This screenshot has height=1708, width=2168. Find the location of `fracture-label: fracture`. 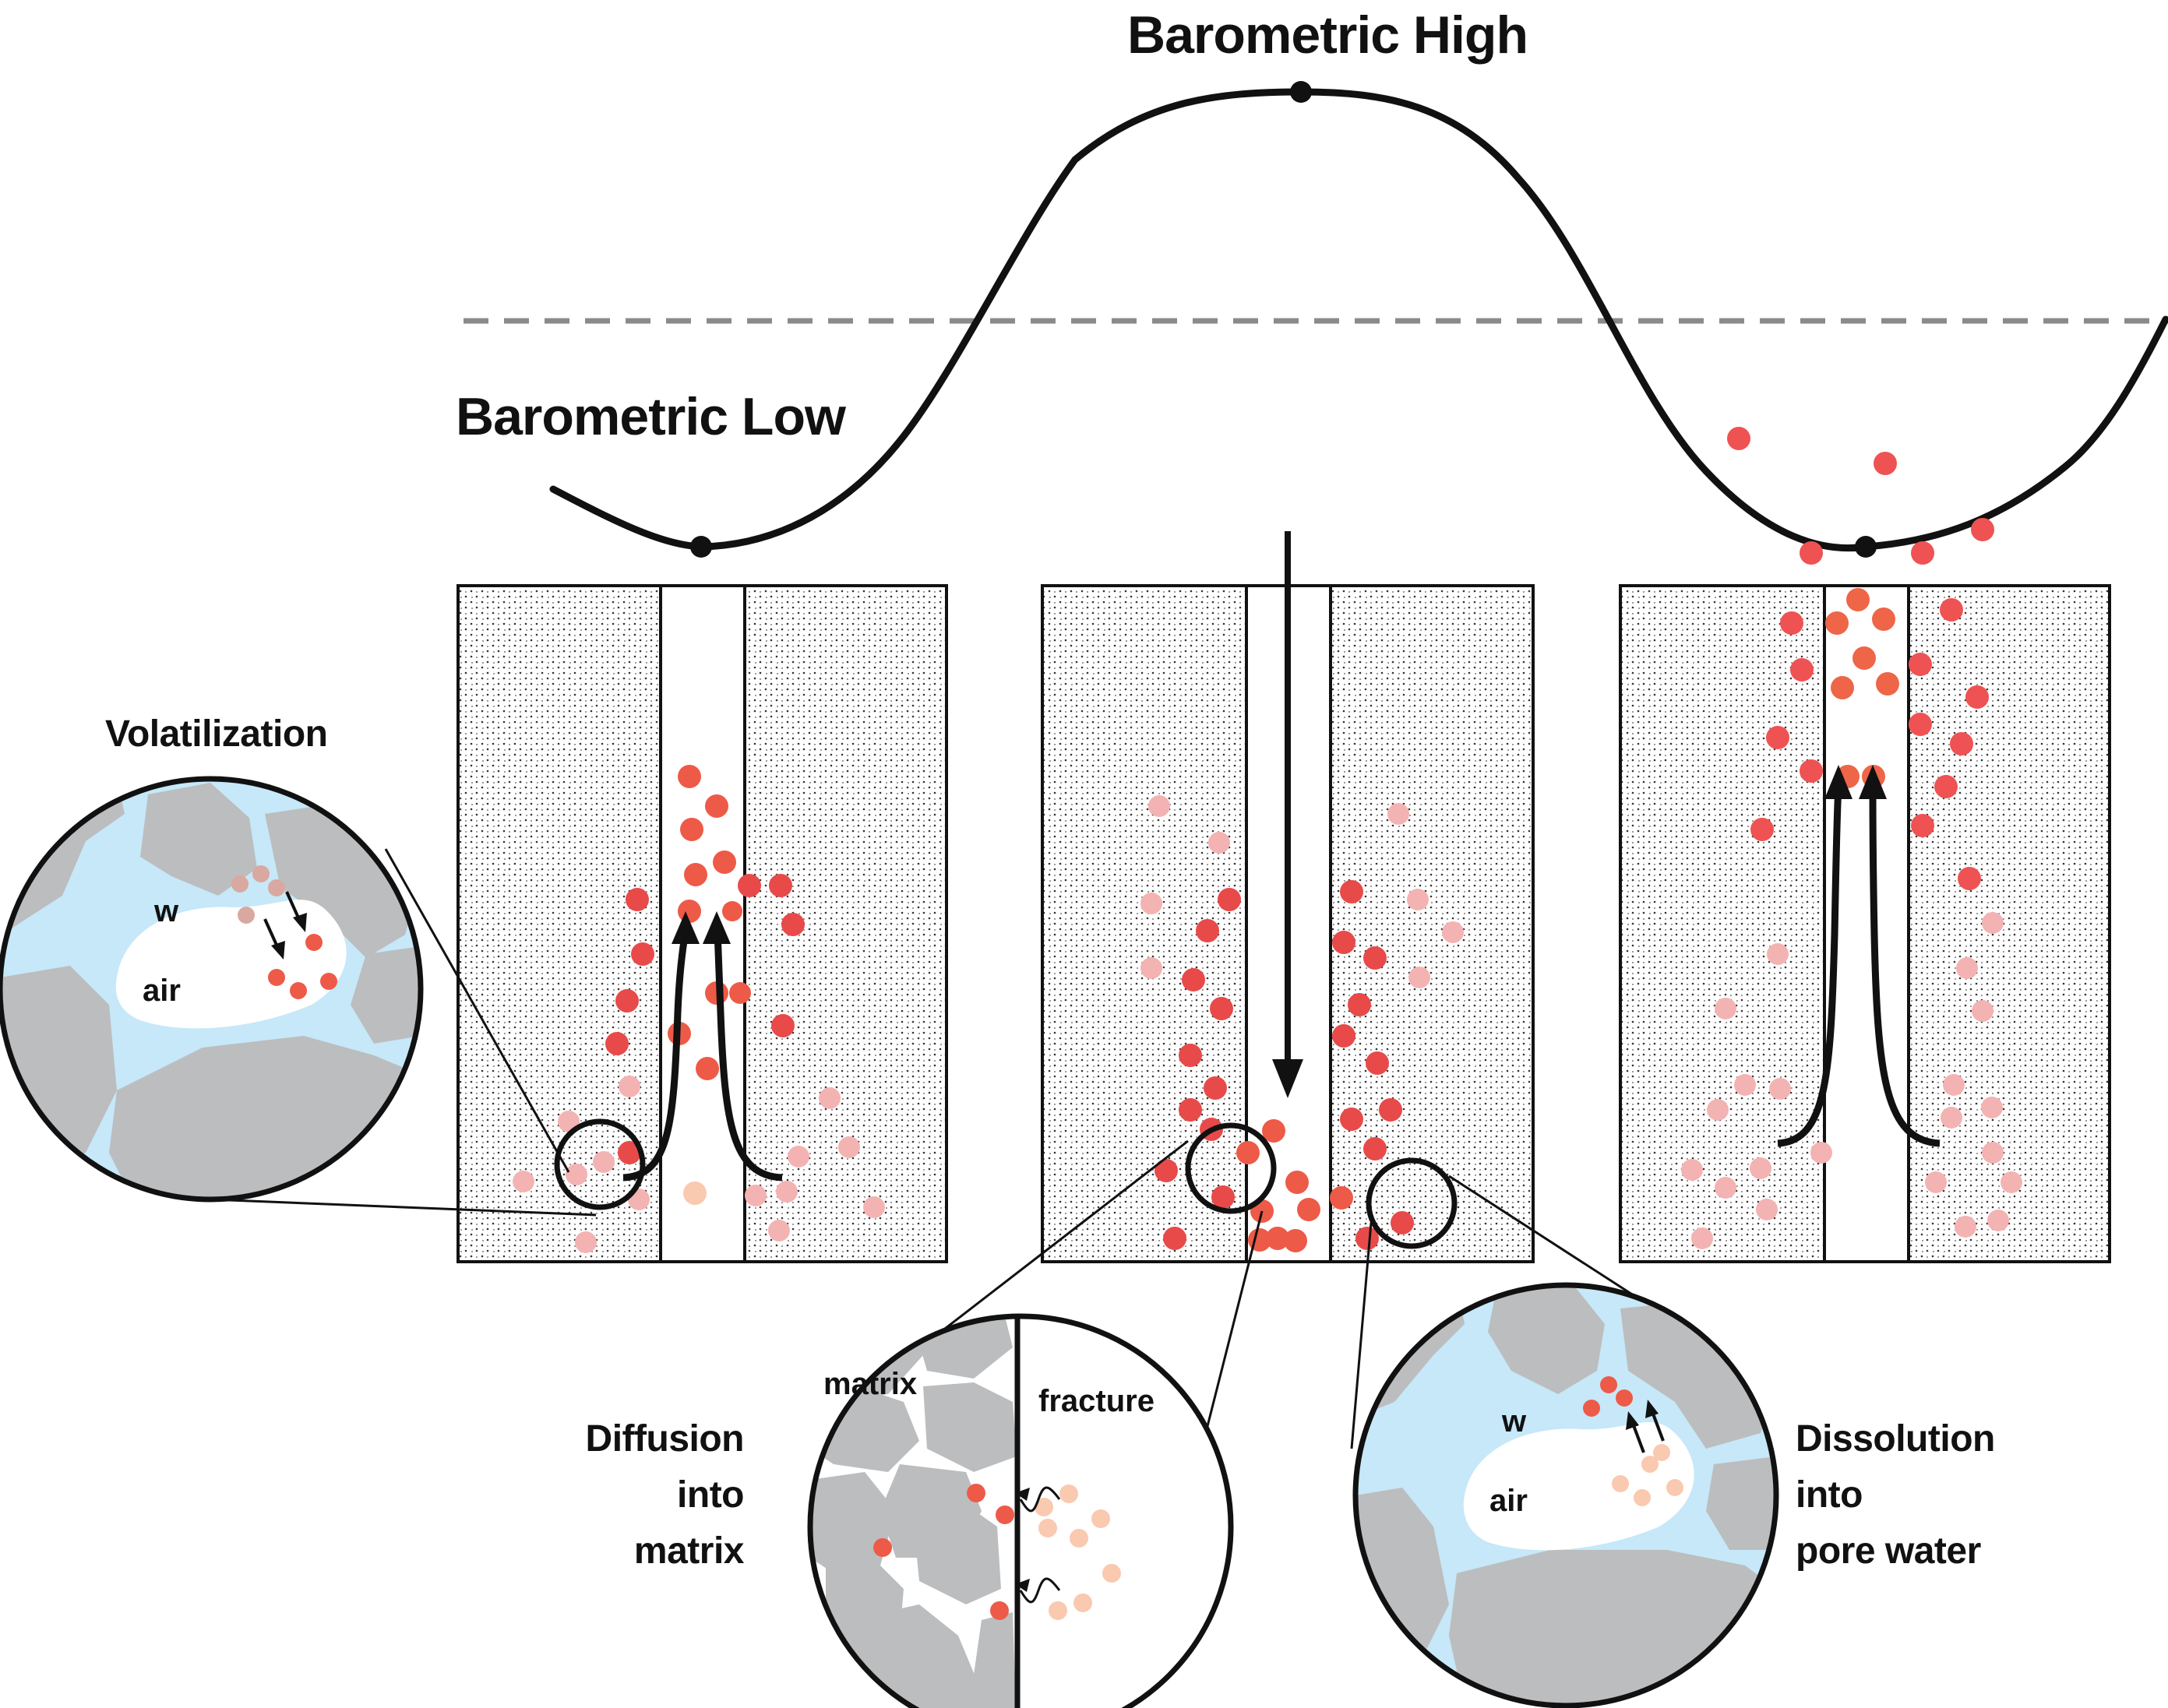

fracture-label: fracture is located at coordinates (1096, 1401).